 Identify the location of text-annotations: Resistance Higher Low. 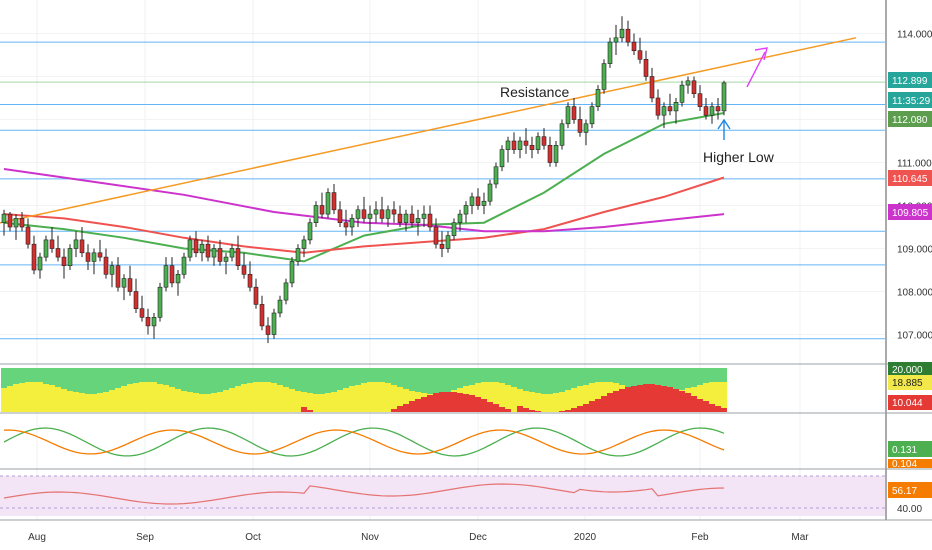
(637, 124).